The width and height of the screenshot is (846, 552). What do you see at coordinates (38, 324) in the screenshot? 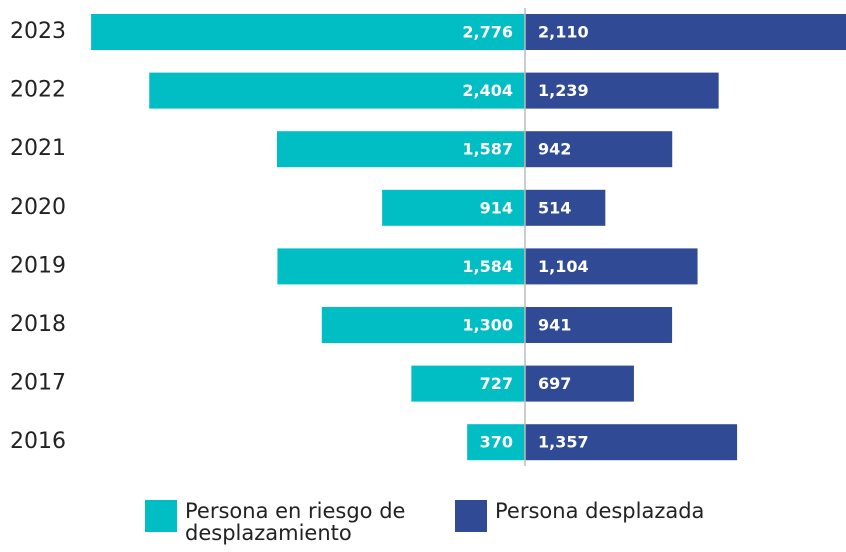
I see `y-tick-label: 2018` at bounding box center [38, 324].